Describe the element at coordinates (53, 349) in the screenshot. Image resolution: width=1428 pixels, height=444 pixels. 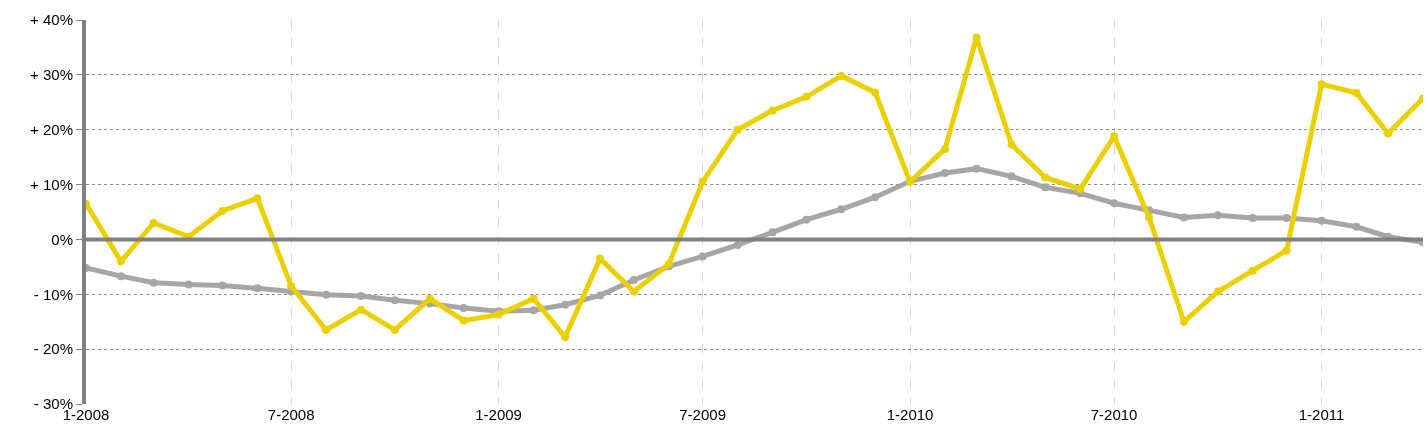
I see `y-tick-label: - 20%` at that location.